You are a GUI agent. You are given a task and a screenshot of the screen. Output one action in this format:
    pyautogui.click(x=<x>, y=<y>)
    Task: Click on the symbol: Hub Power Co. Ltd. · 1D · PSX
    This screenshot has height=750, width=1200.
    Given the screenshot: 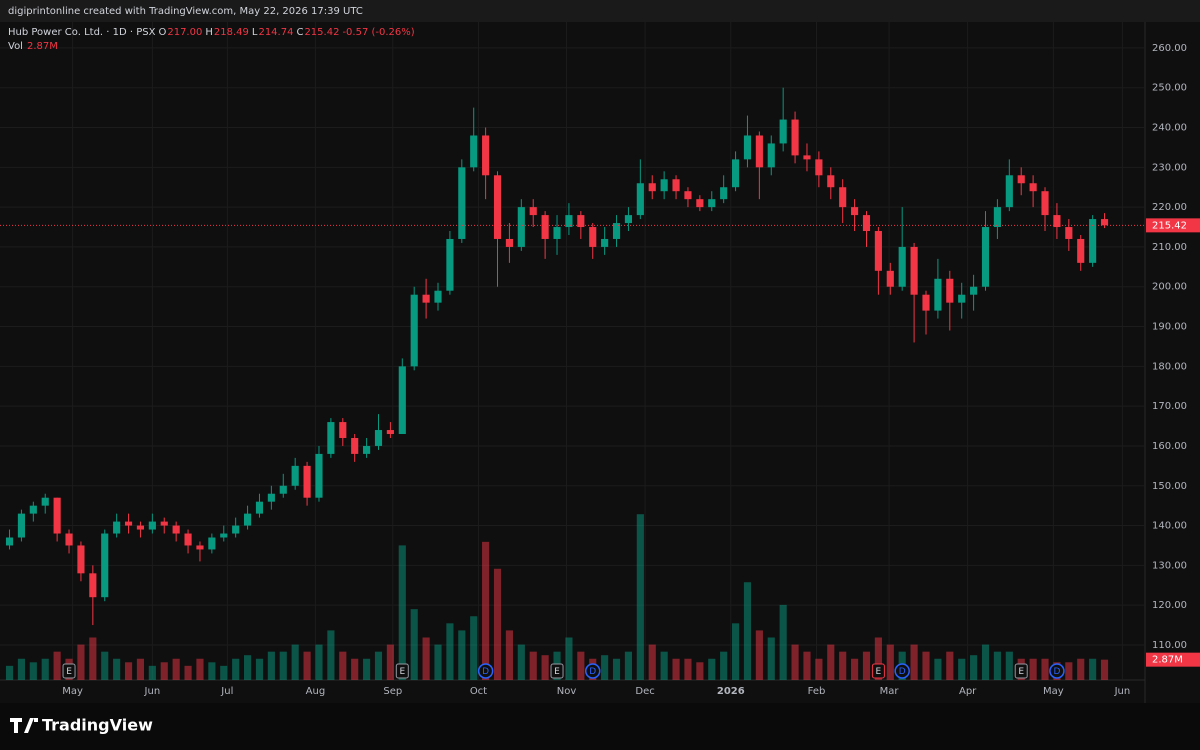 What is the action you would take?
    pyautogui.click(x=82, y=32)
    